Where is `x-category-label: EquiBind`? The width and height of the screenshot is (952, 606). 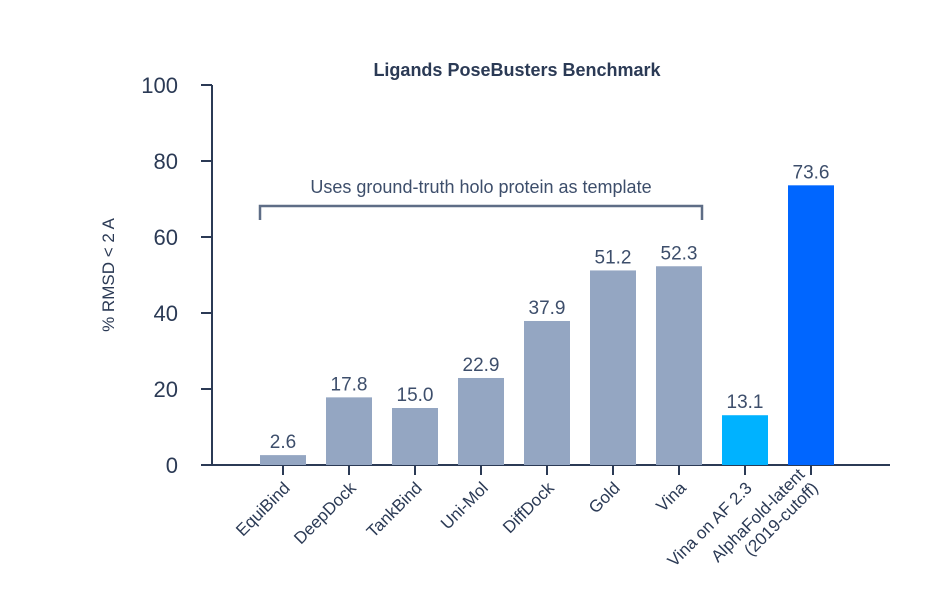 x-category-label: EquiBind is located at coordinates (263, 509).